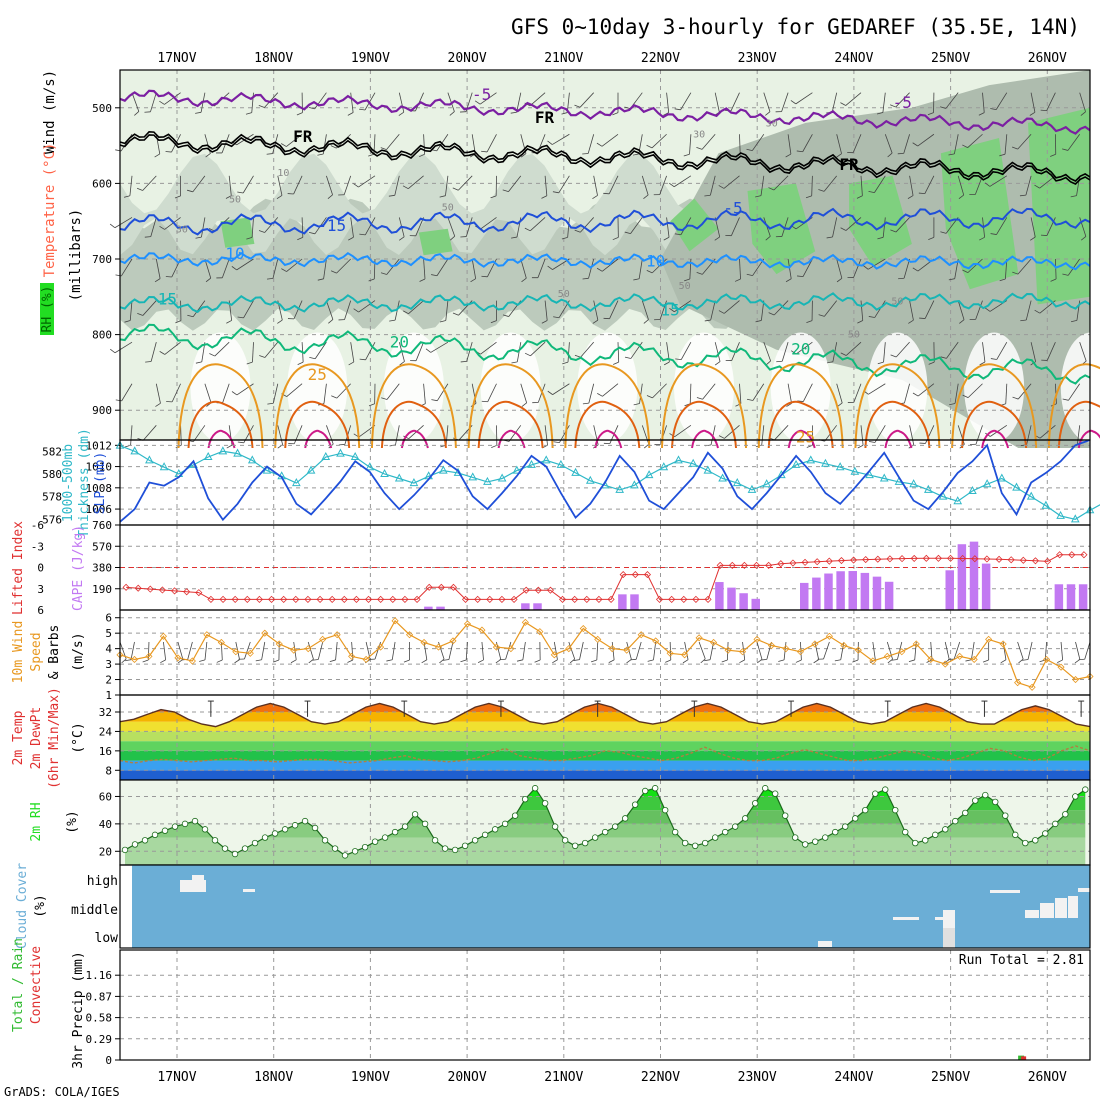 This screenshot has width=1100, height=1100. Describe the element at coordinates (805, 437) in the screenshot. I see `isotherm-label: 25` at that location.